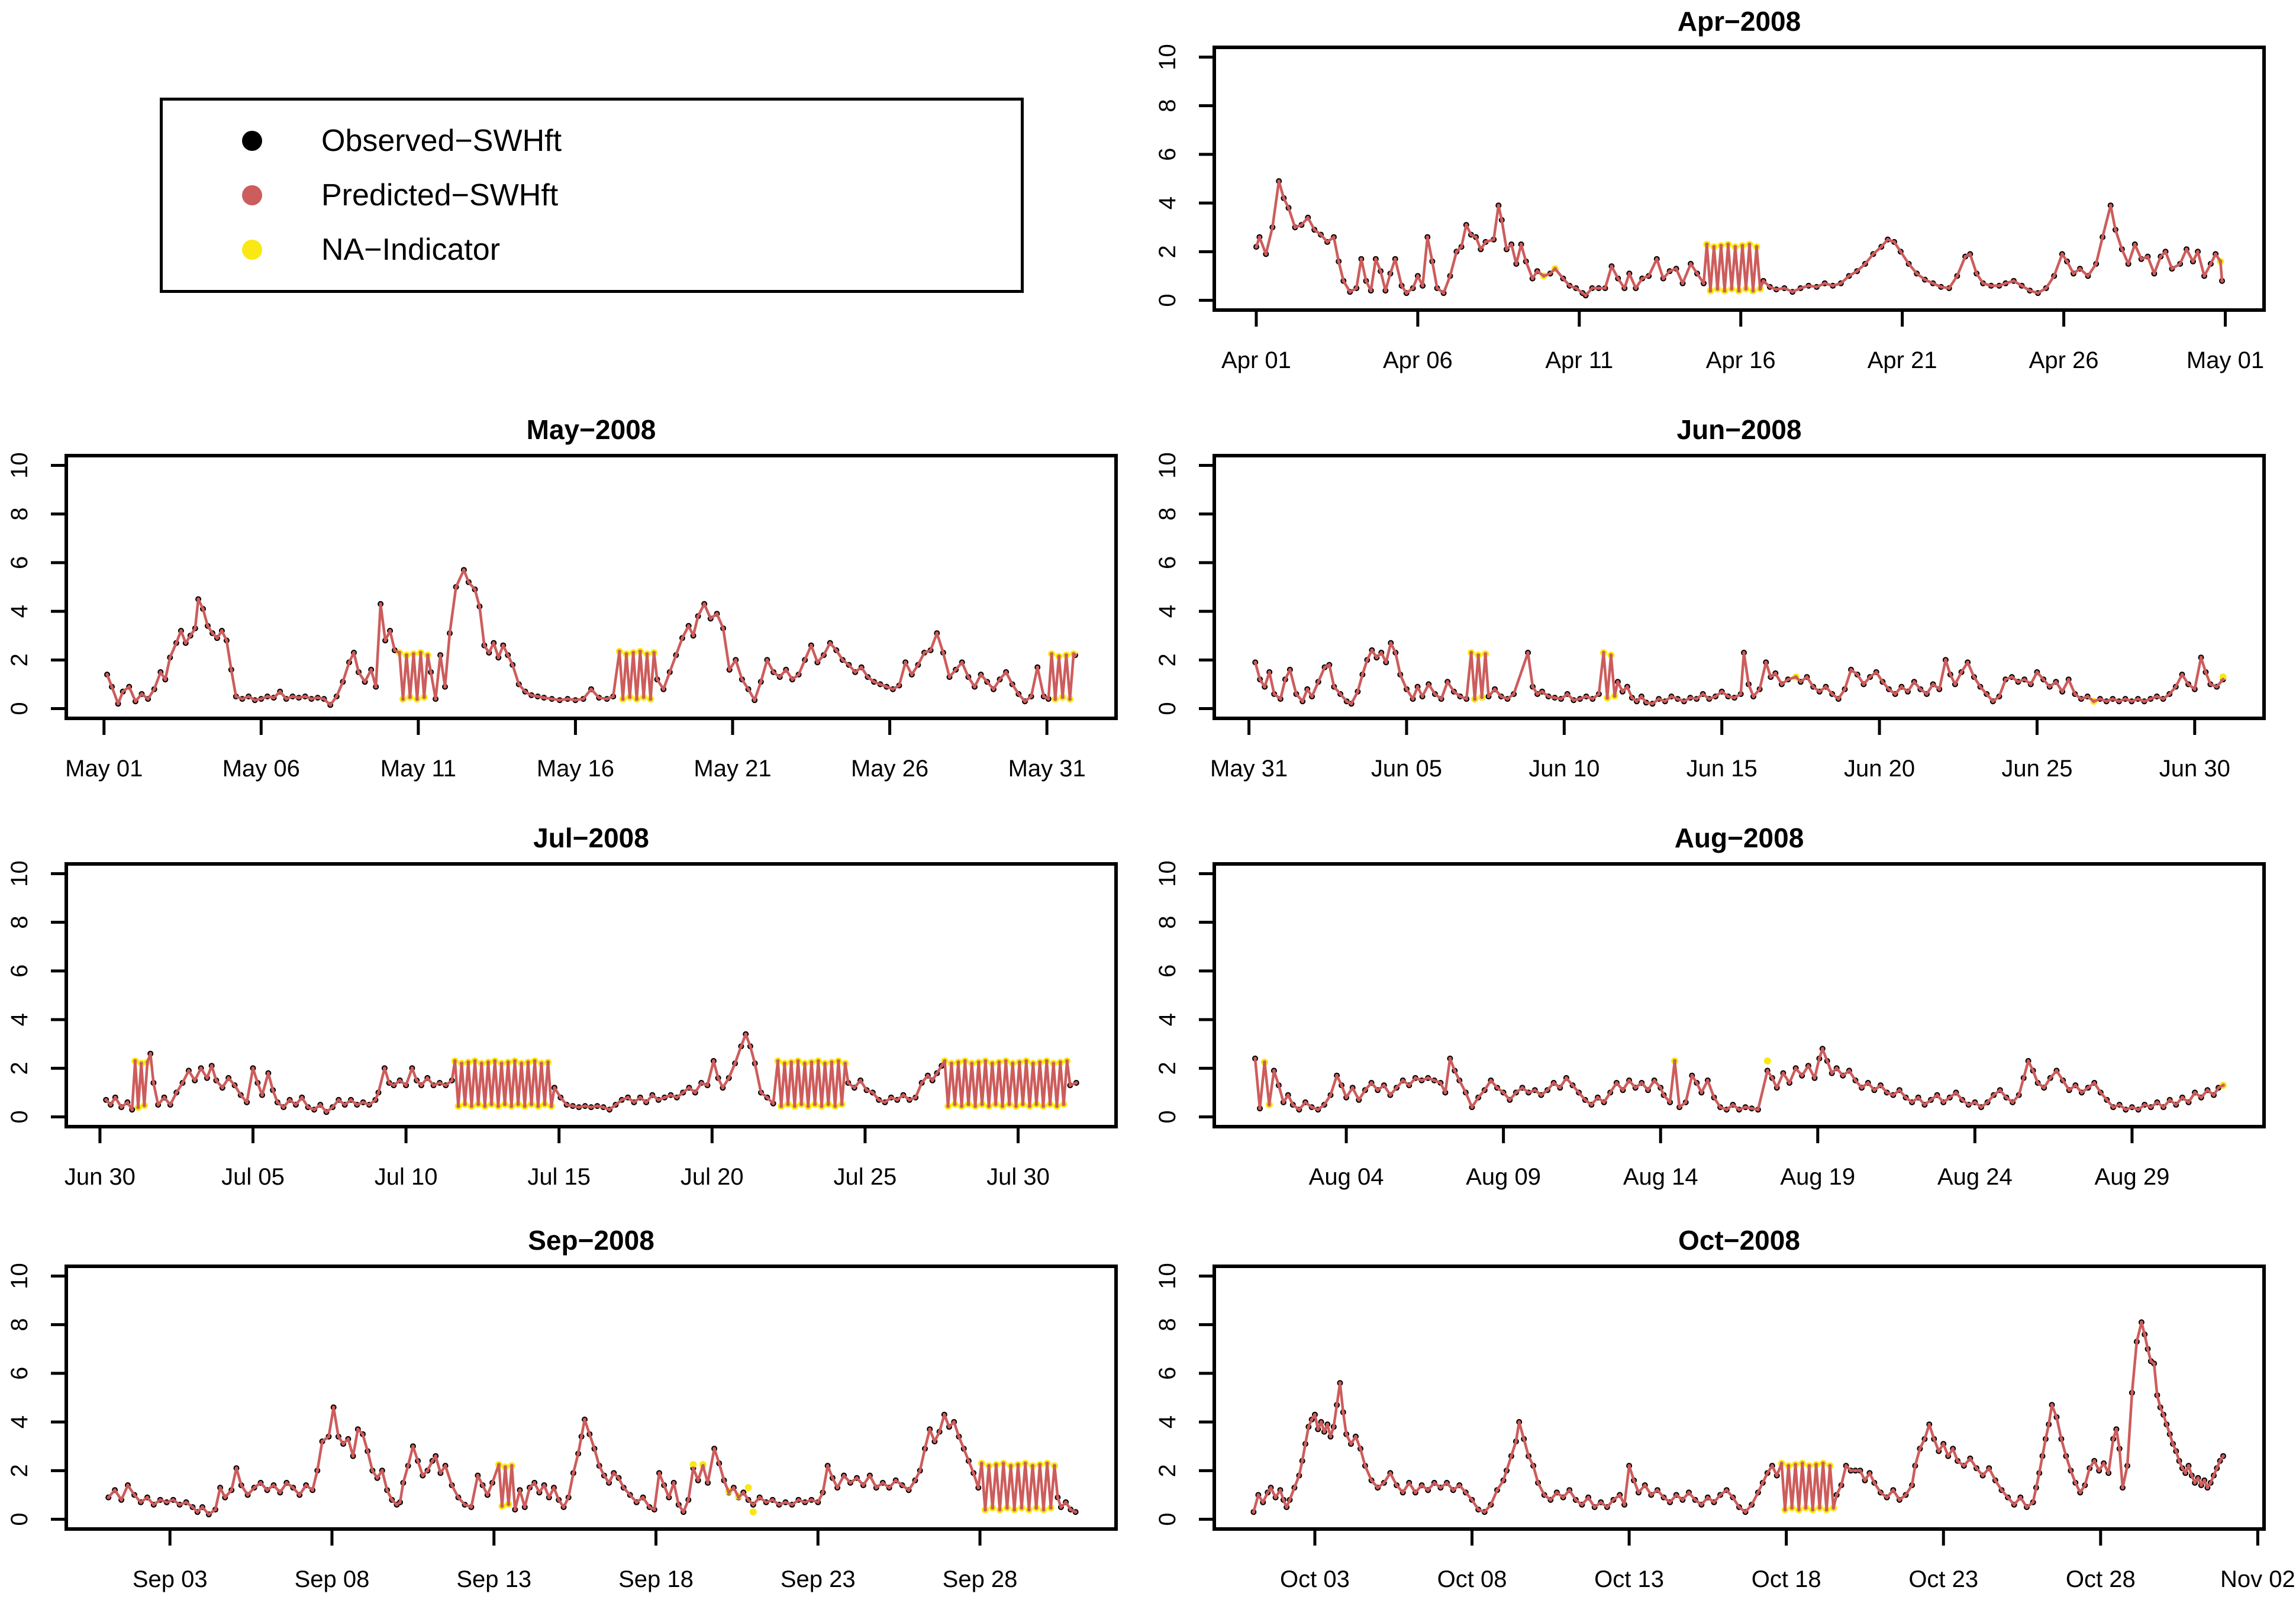 This screenshot has height=1616, width=2296. Describe the element at coordinates (418, 769) in the screenshot. I see `x-tick-label: May 11` at that location.